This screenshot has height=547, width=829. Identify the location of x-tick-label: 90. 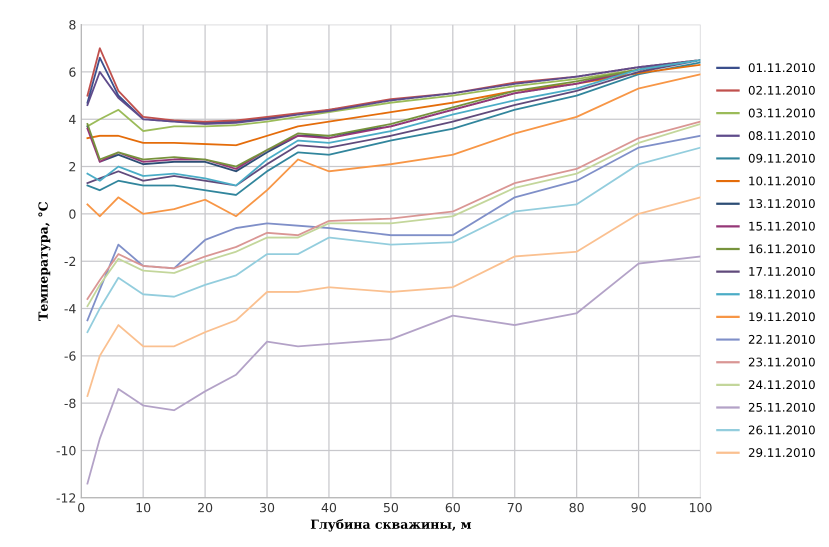
(638, 507).